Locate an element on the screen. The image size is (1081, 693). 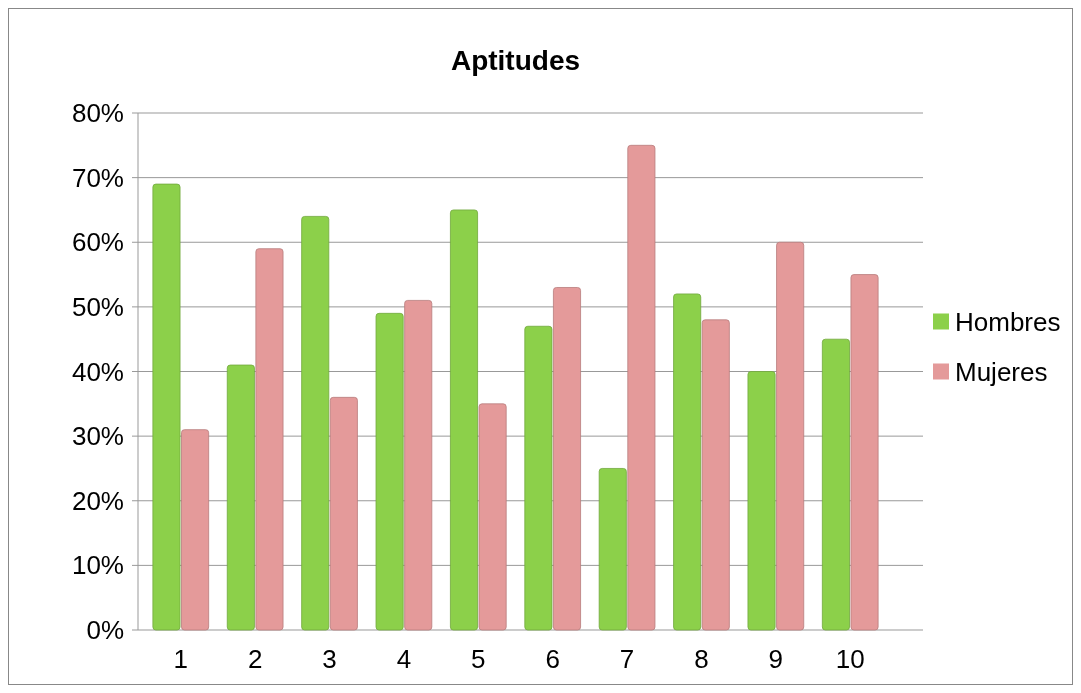
y-tick-label: 60% is located at coordinates (97, 242).